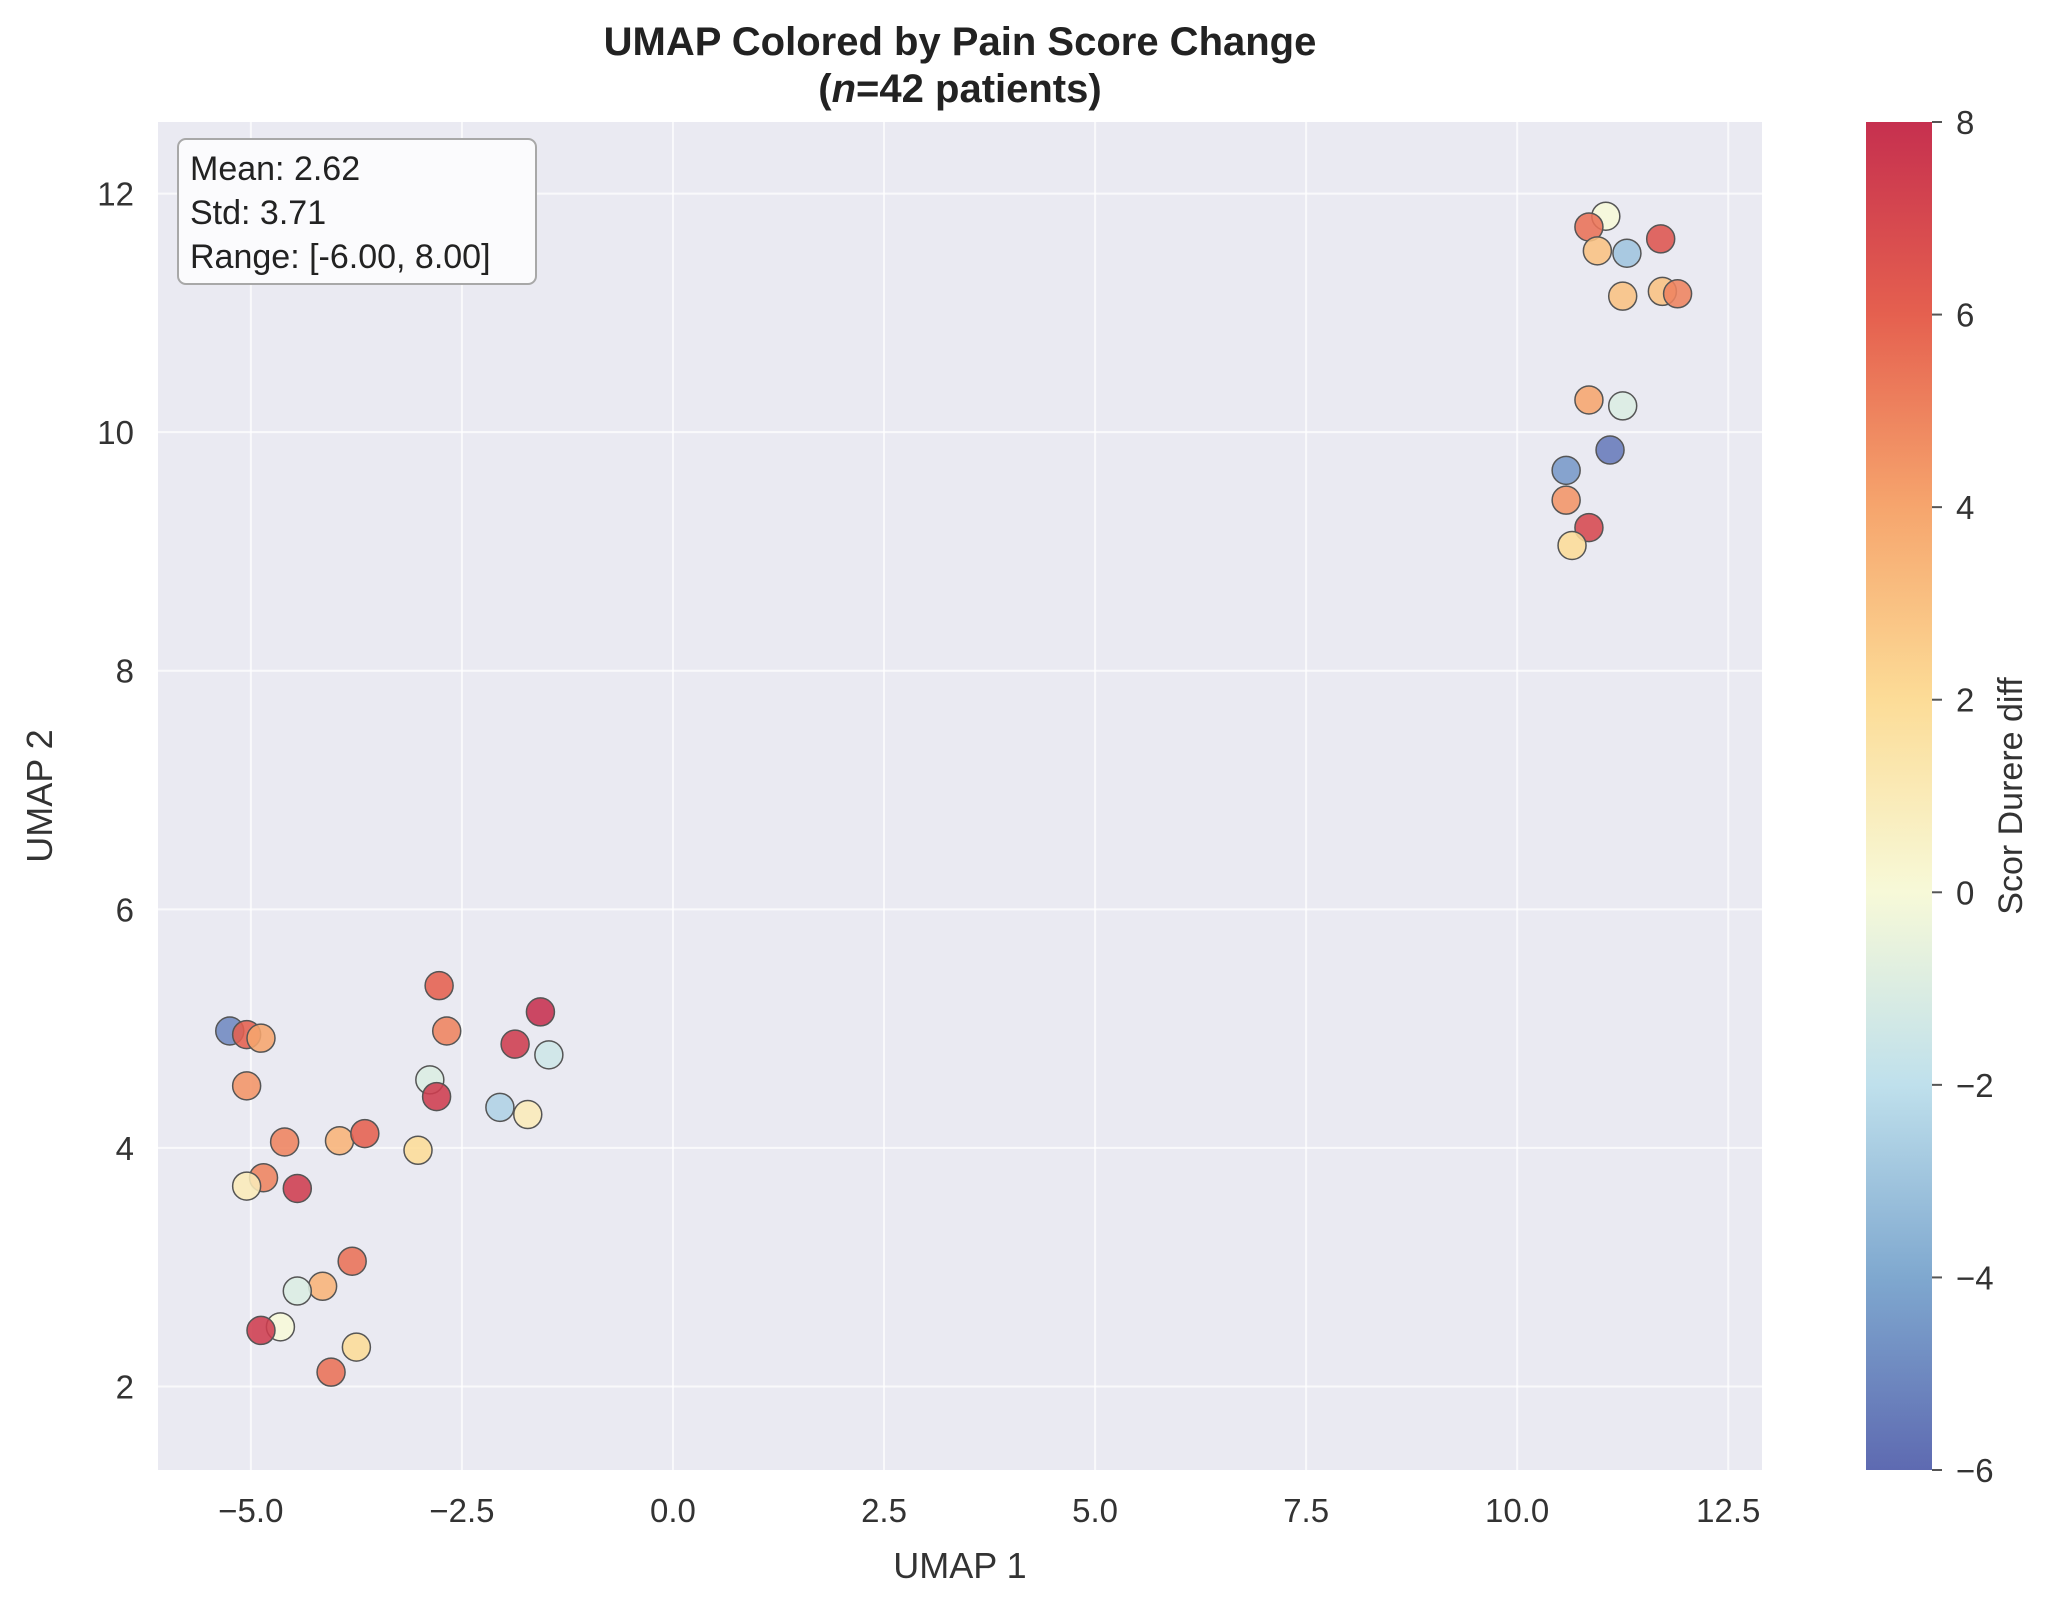 The image size is (2066, 1600). Describe the element at coordinates (884, 1510) in the screenshot. I see `x-tick-label: 2.5` at that location.